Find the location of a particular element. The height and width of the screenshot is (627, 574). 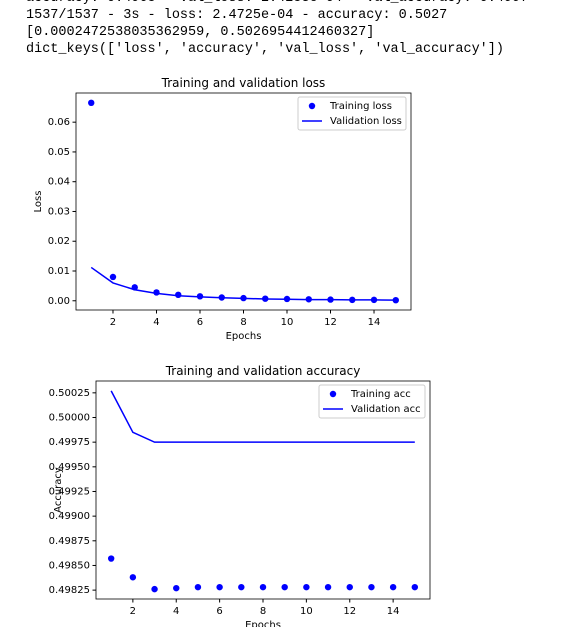

y-tick-label: 0.49850 is located at coordinates (69, 565).